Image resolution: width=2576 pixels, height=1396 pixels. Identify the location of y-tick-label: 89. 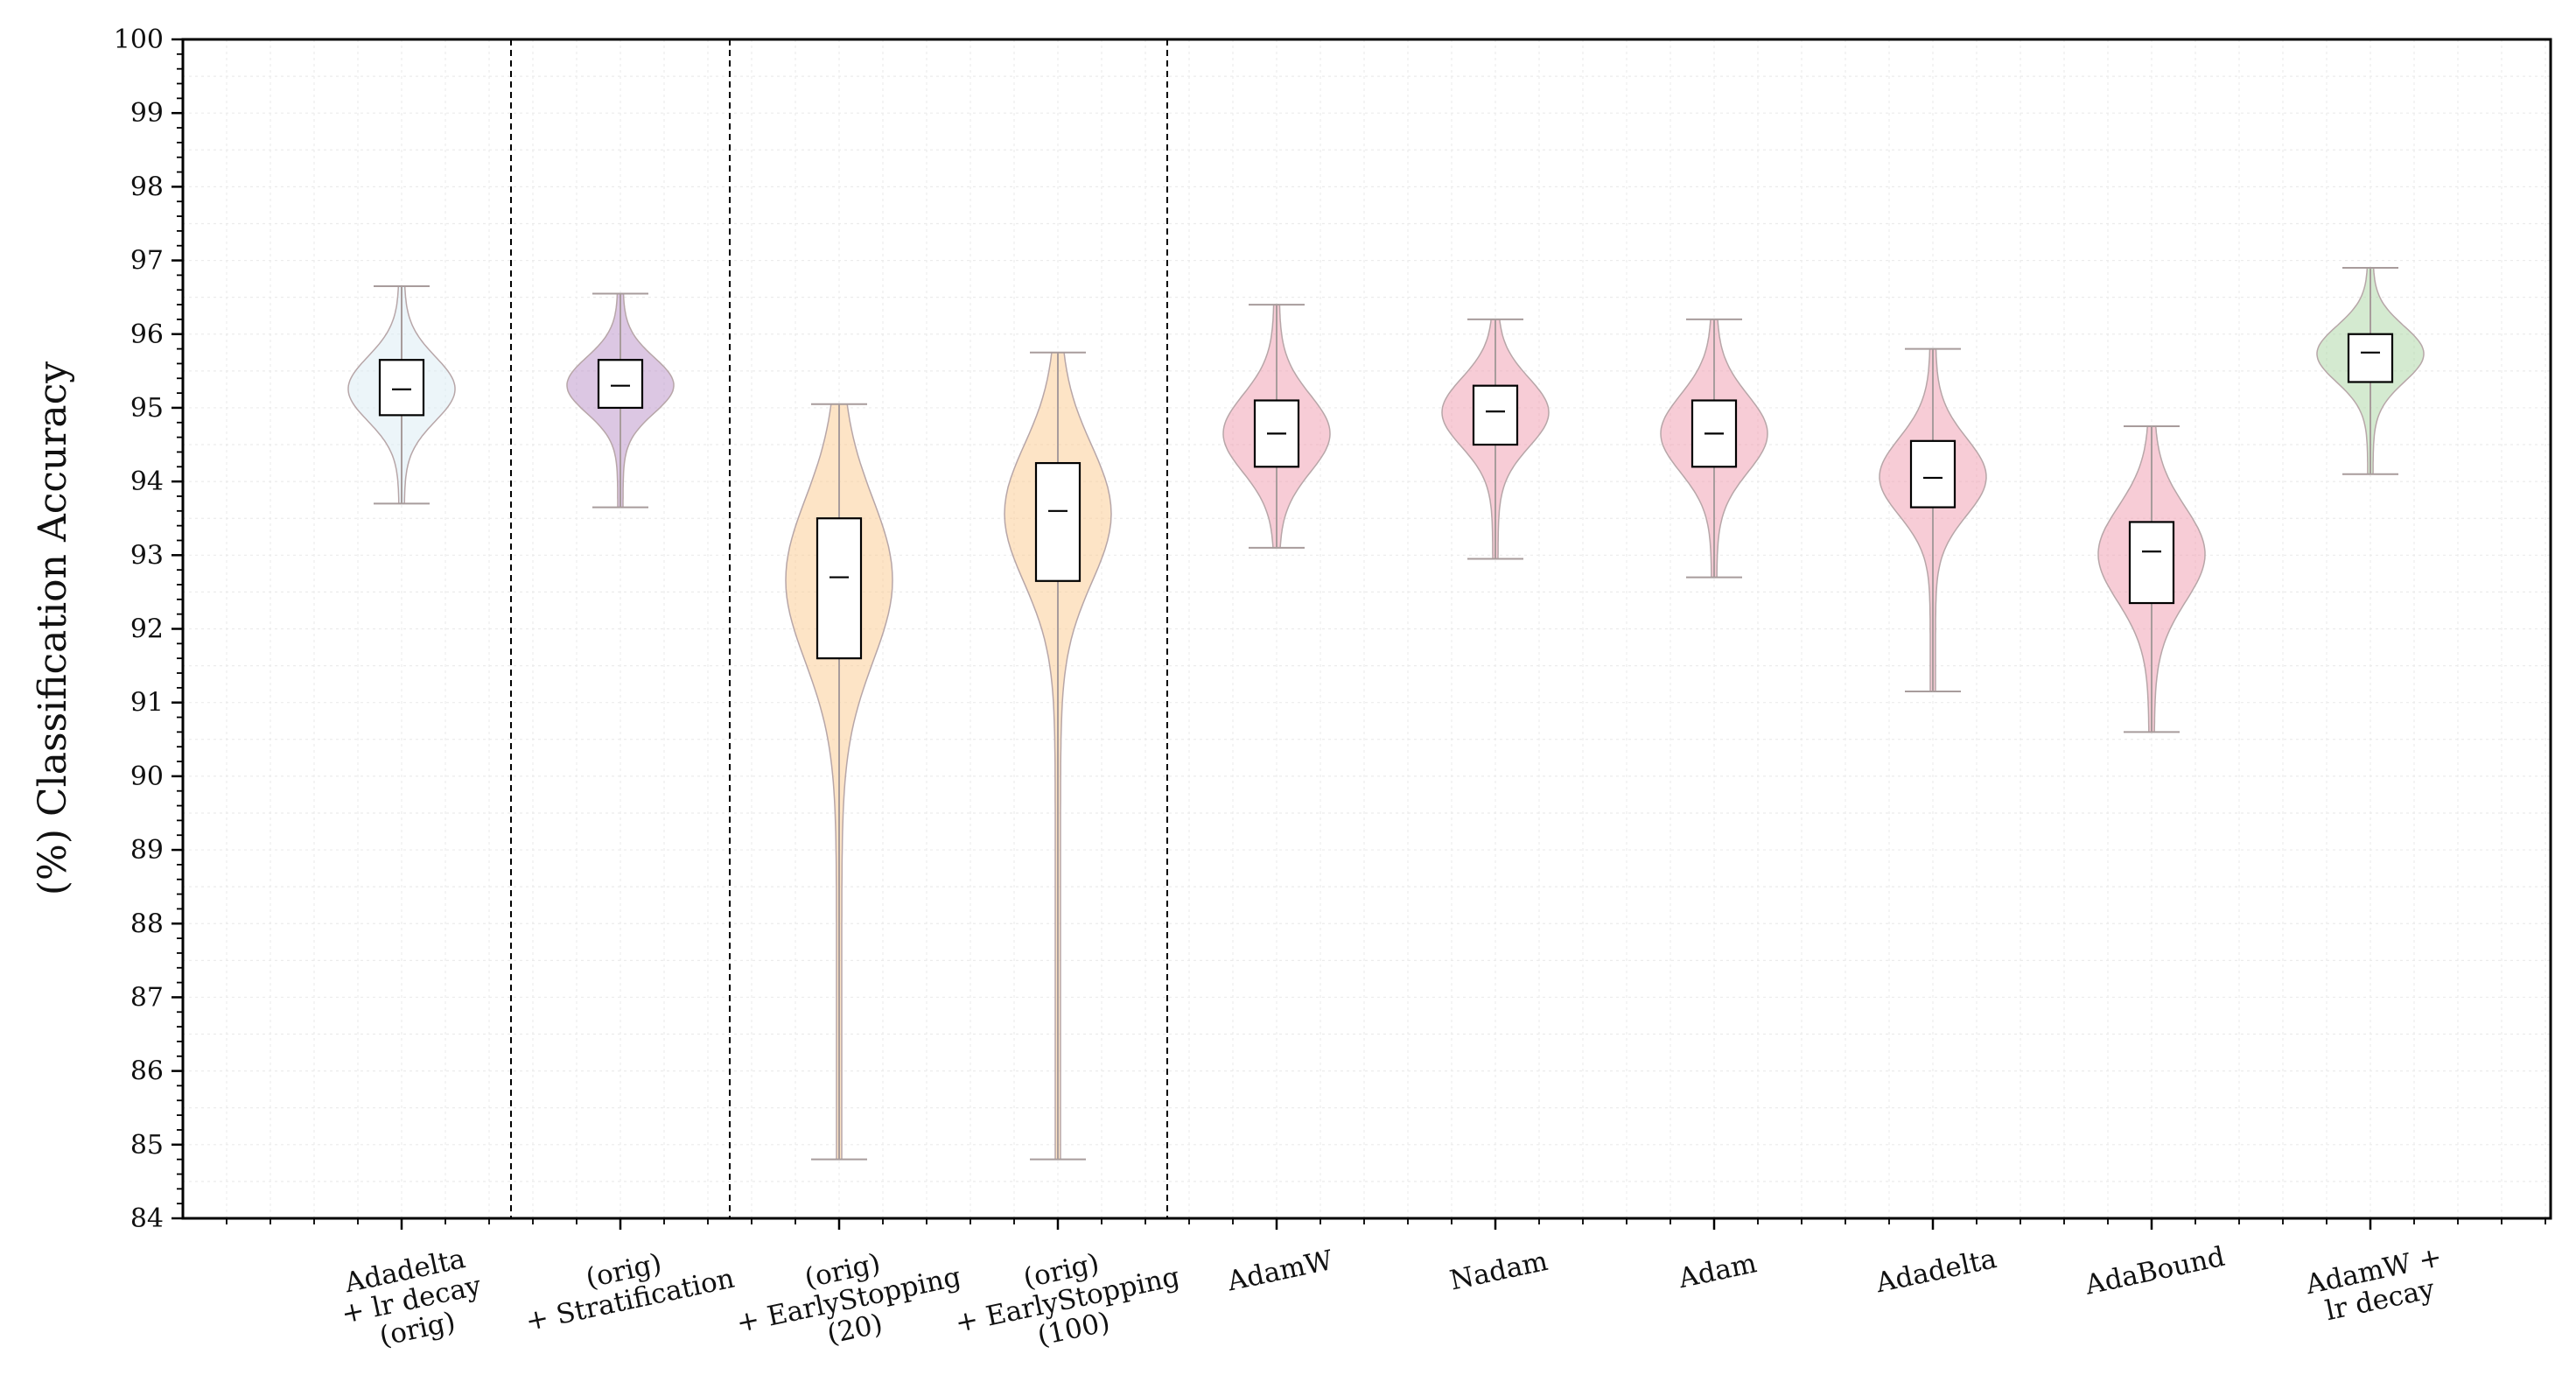
(147, 851).